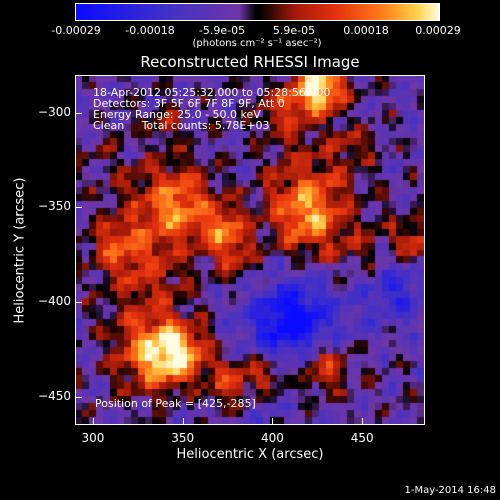 The height and width of the screenshot is (500, 500). Describe the element at coordinates (183, 438) in the screenshot. I see `x-tick-label: 350` at that location.